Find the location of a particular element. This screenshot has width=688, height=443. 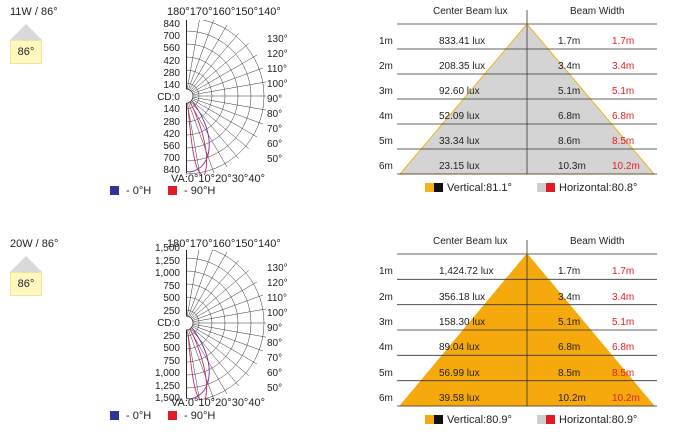

polar-diagram is located at coordinates (226, 325).